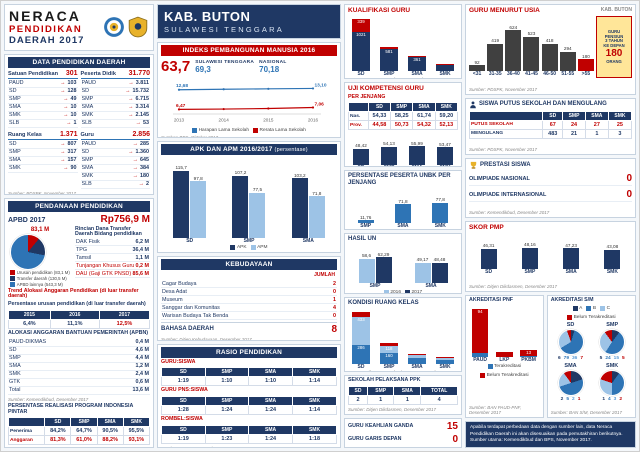  I want to click on column-header: SMA, so click(596, 115).